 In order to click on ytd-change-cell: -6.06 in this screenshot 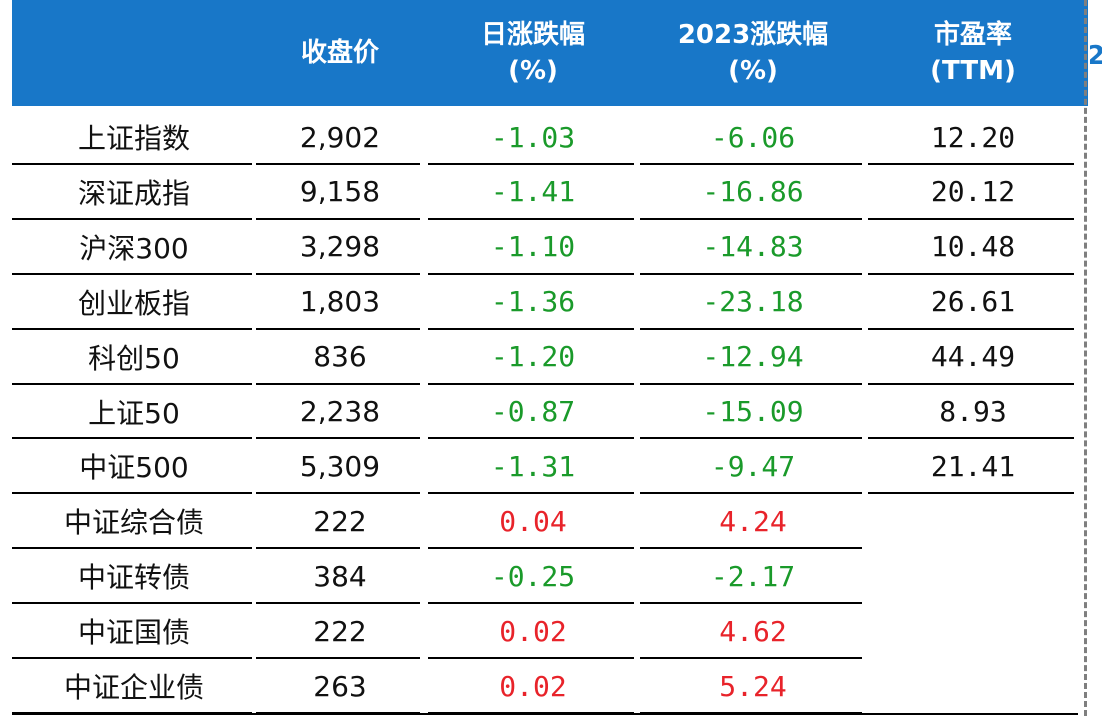, I will do `click(753, 137)`.